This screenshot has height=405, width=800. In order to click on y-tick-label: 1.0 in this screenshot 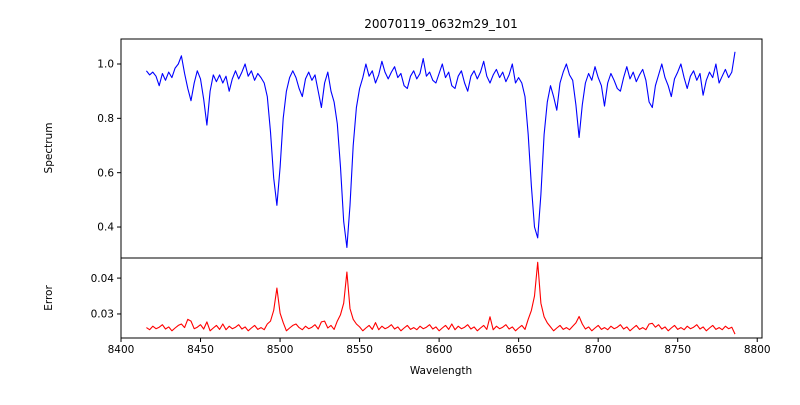, I will do `click(105, 65)`.